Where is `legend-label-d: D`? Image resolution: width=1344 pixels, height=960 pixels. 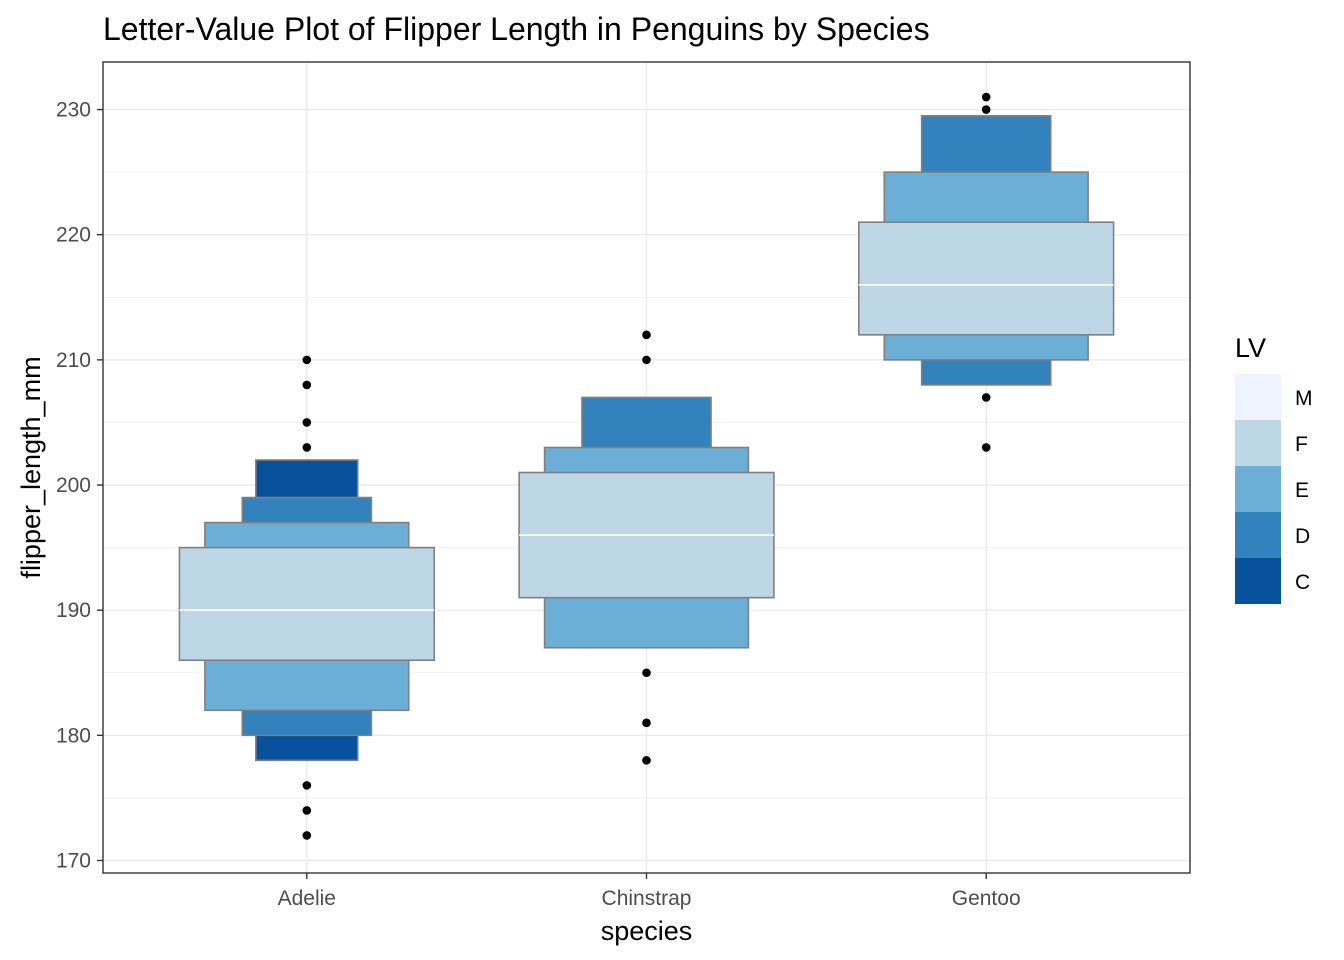 legend-label-d: D is located at coordinates (1302, 536).